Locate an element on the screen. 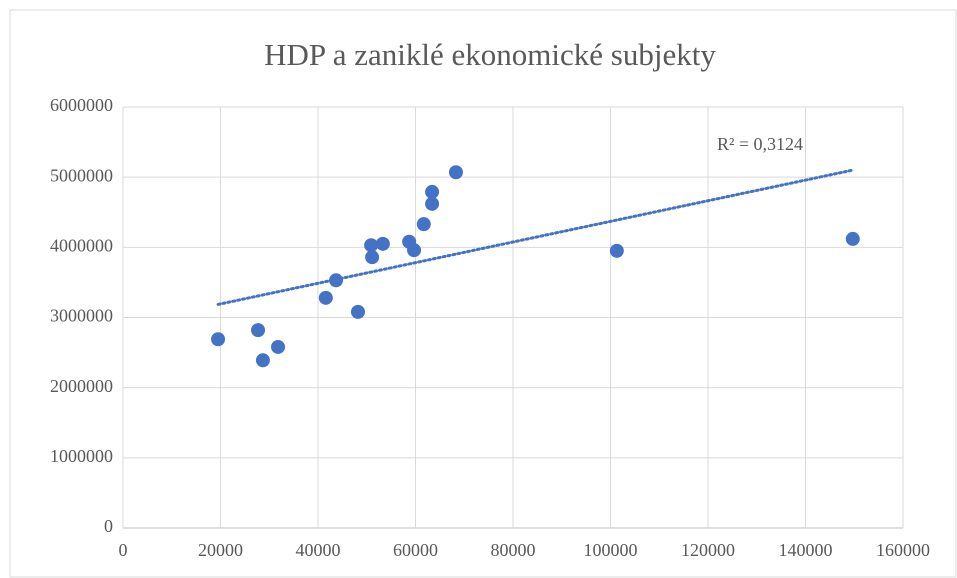 This screenshot has width=957, height=578. chart-title: HDP a zaniklé ekonomické subjekty is located at coordinates (490, 54).